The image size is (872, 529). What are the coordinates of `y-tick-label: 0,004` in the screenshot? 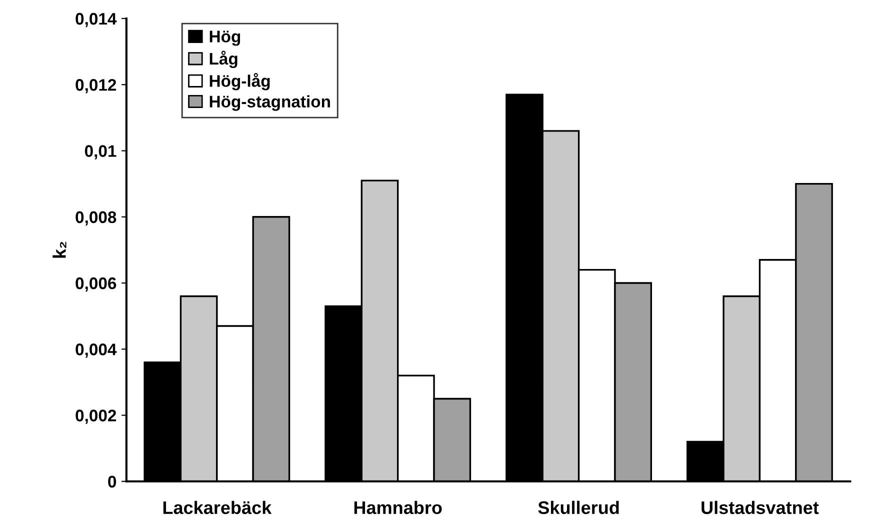 It's located at (96, 351).